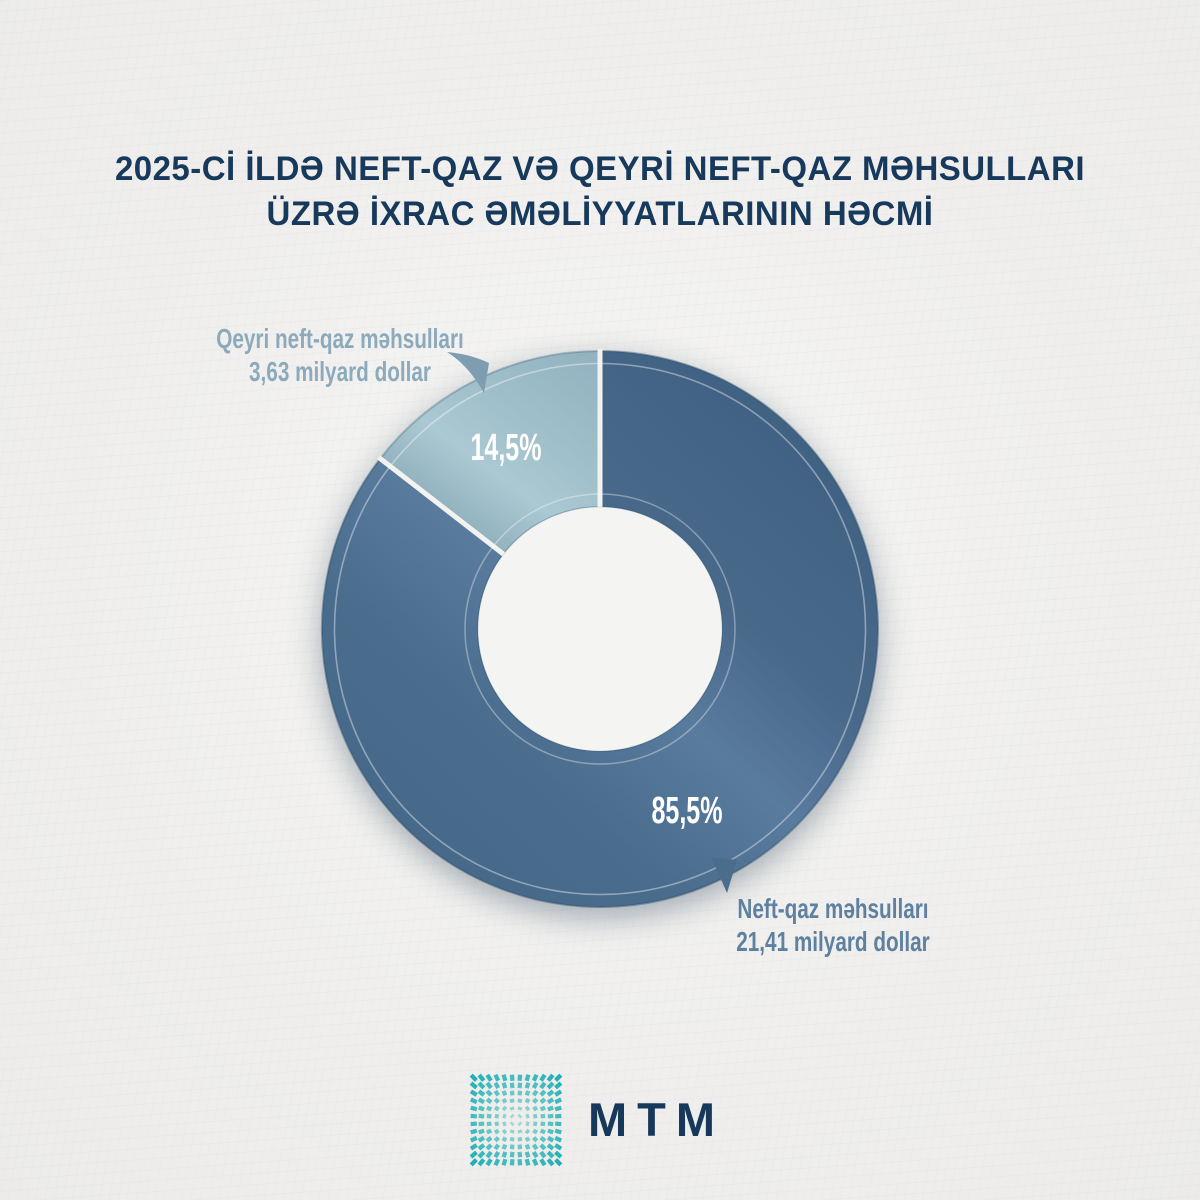  What do you see at coordinates (833, 941) in the screenshot?
I see `callout-oil-value: 21,41 milyard dollar` at bounding box center [833, 941].